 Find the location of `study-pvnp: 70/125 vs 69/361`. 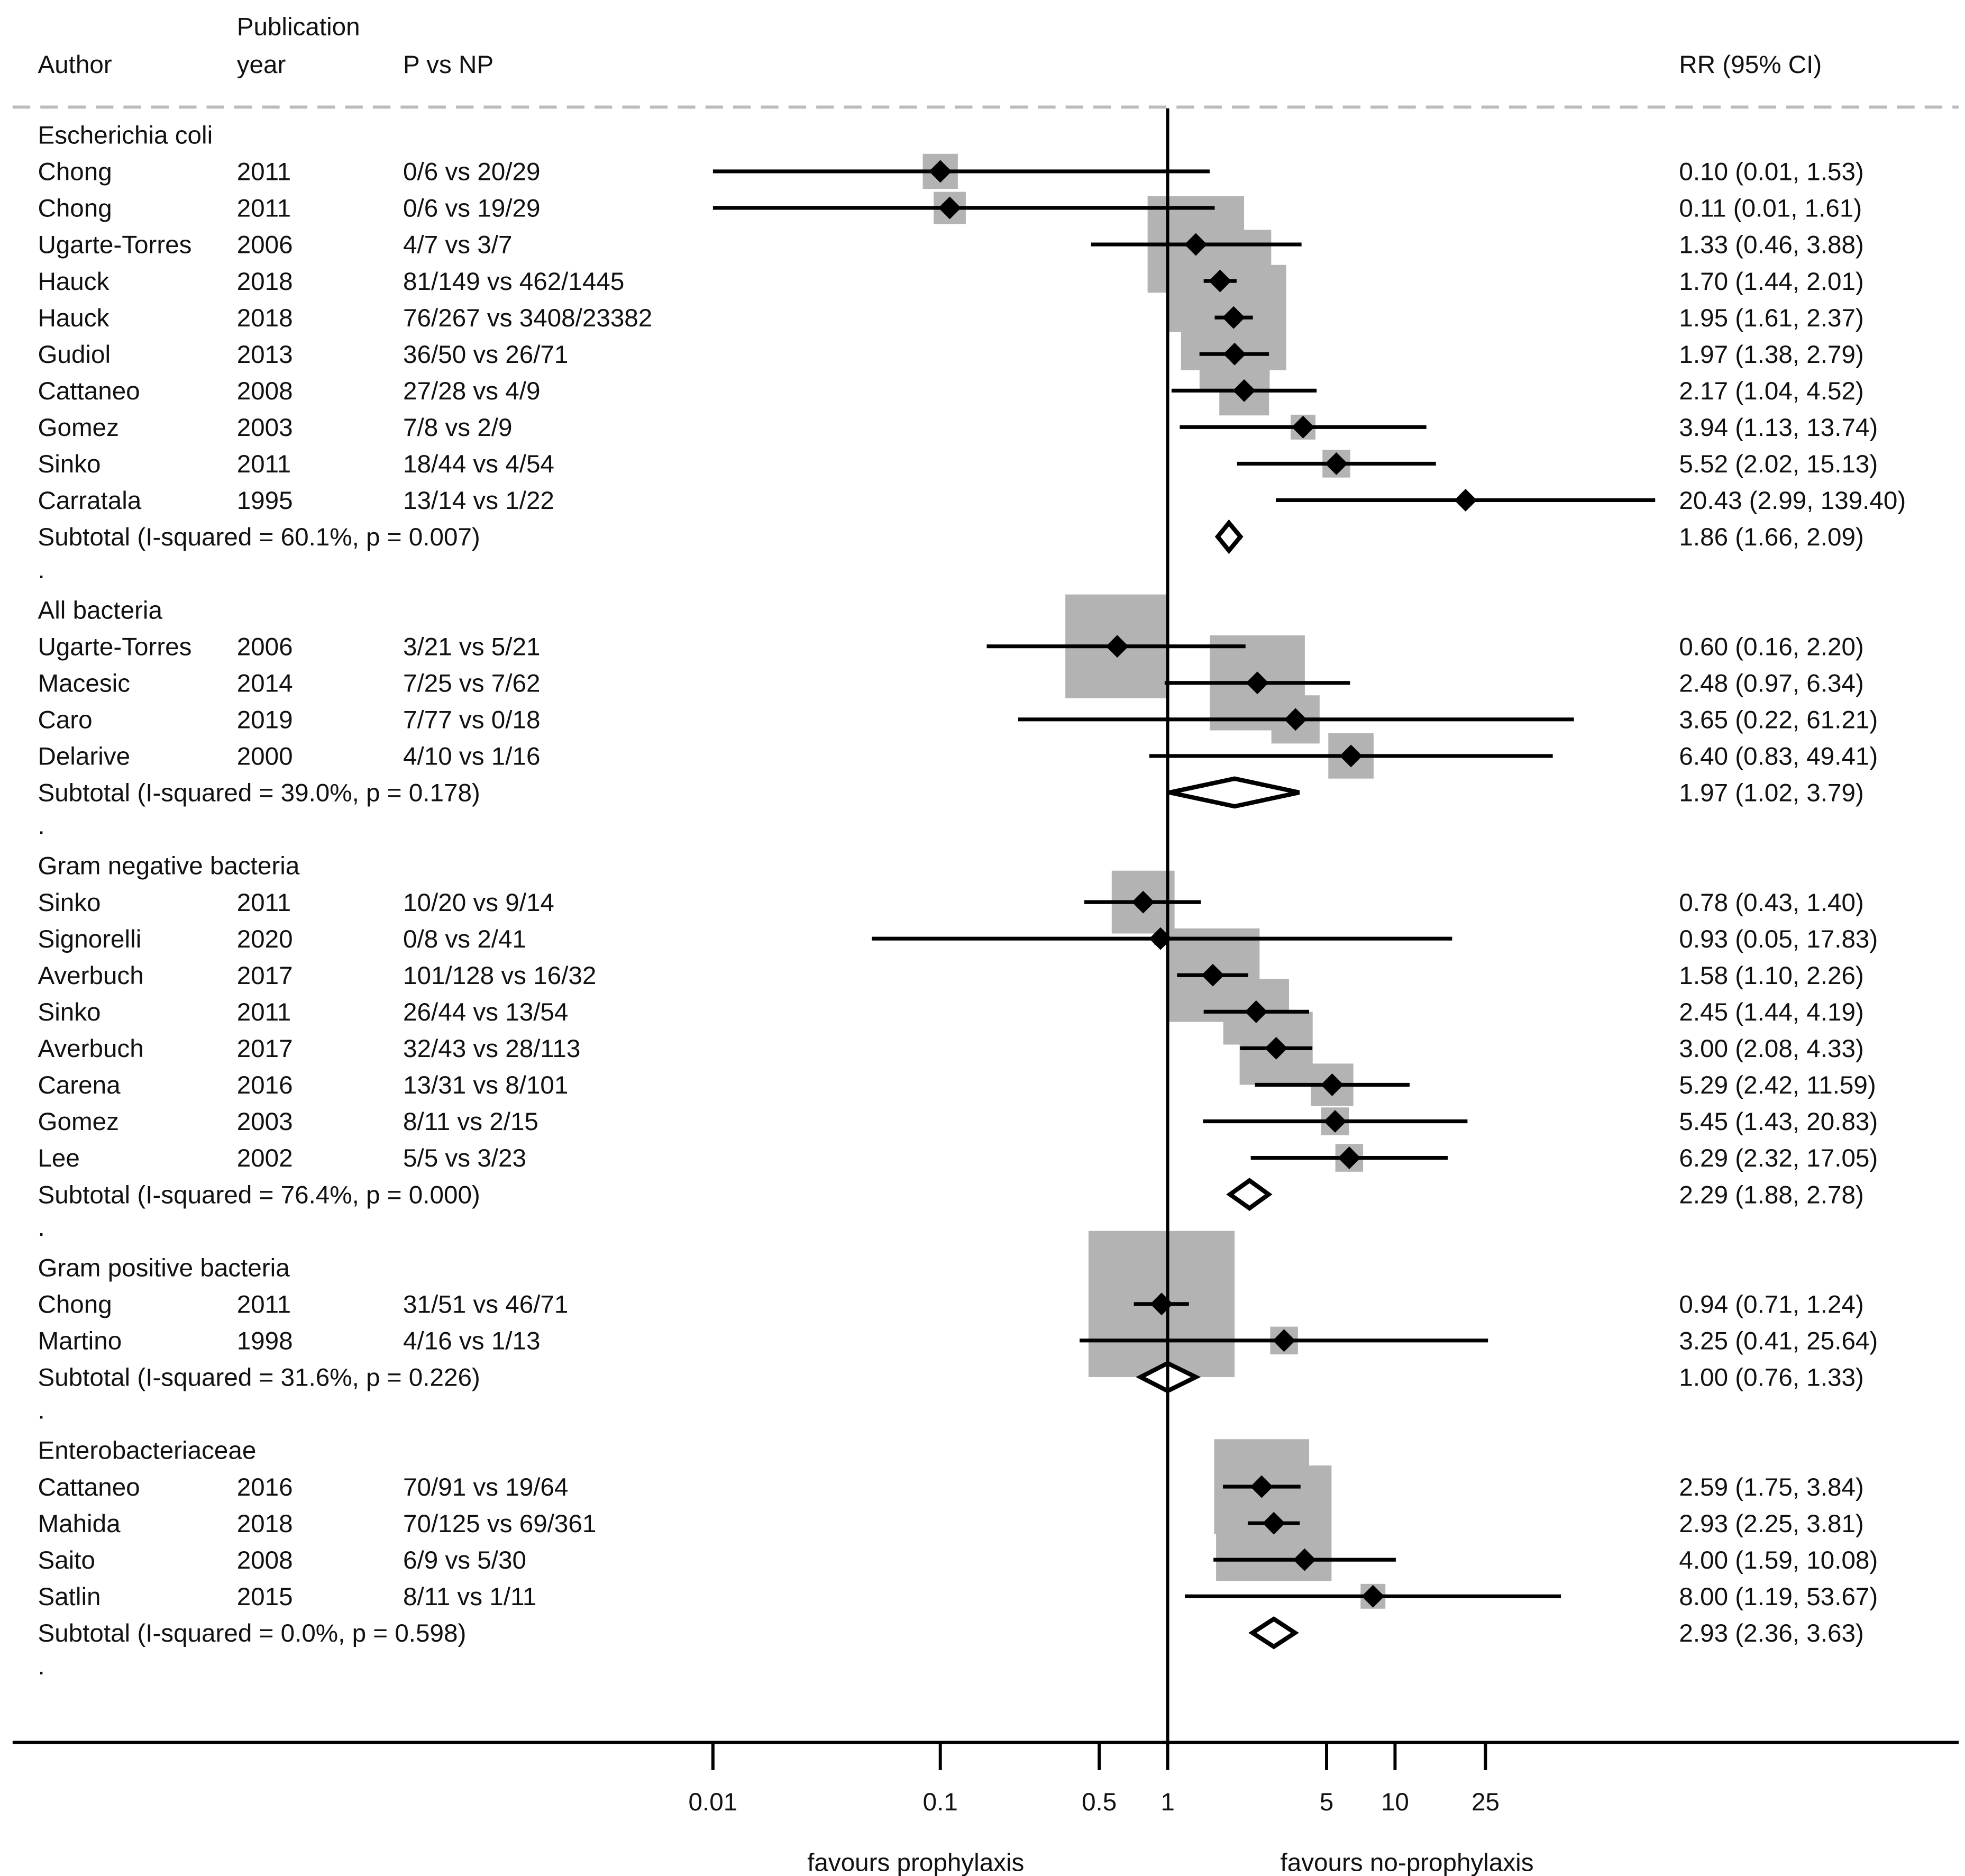

study-pvnp: 70/125 vs 69/361 is located at coordinates (499, 1524).